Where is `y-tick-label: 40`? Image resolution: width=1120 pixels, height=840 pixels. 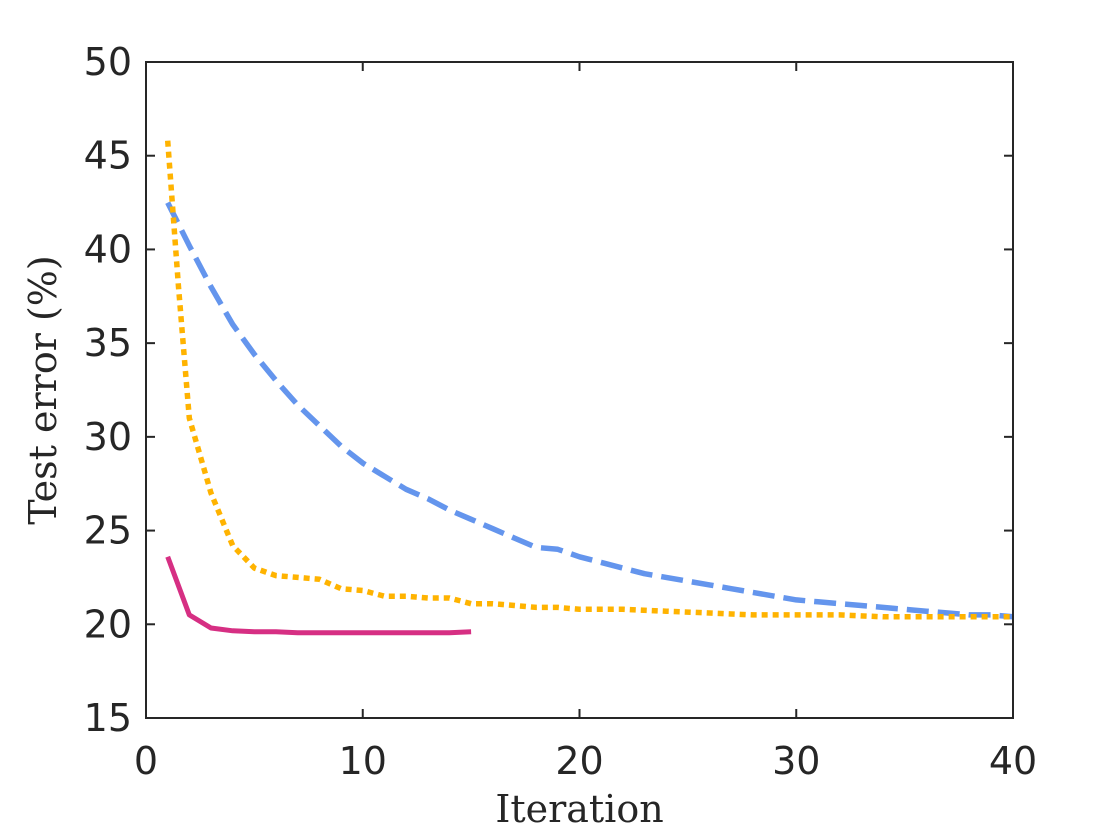
y-tick-label: 40 is located at coordinates (108, 249).